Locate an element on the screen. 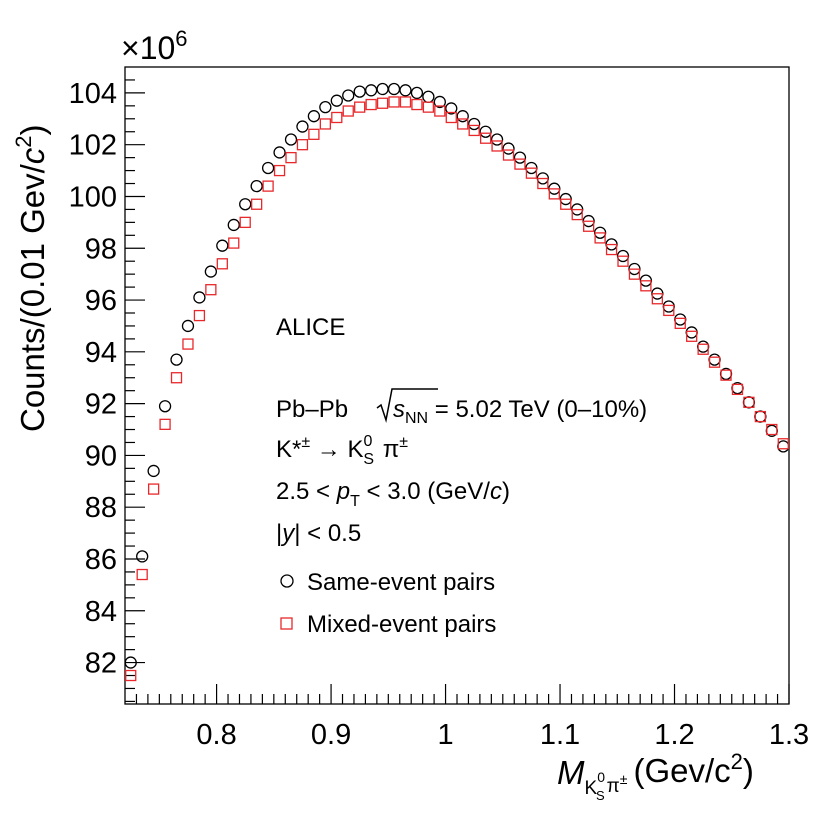 The image size is (830, 830). y-tick-label: 100 is located at coordinates (93, 197).